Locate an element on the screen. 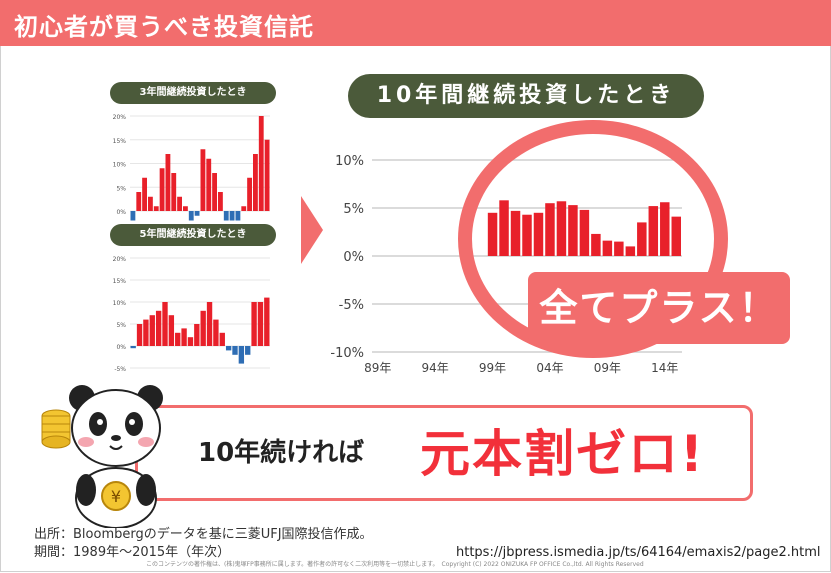 The height and width of the screenshot is (573, 831). main-chart-y-tick: -5% is located at coordinates (351, 305).